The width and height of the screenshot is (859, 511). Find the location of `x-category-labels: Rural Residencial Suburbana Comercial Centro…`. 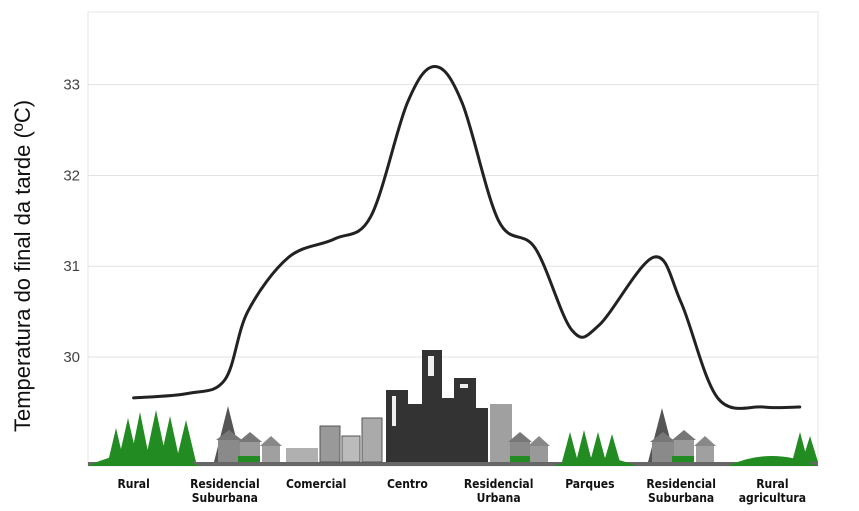

x-category-labels: Rural Residencial Suburbana Comercial Centro… is located at coordinates (461, 491).